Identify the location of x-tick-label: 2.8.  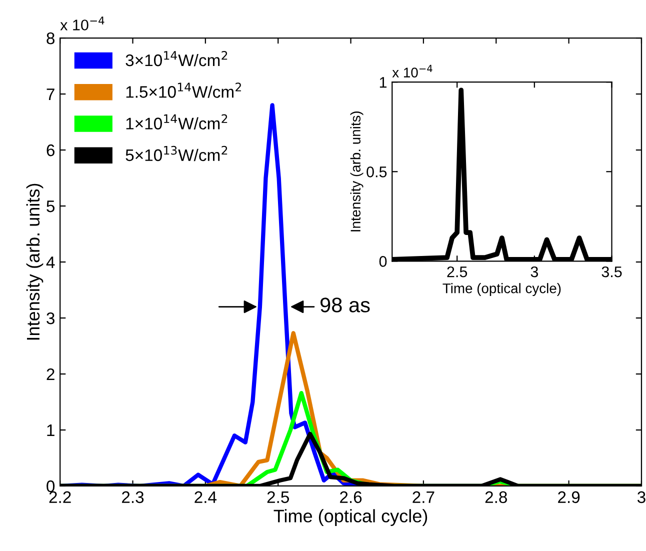
(496, 497).